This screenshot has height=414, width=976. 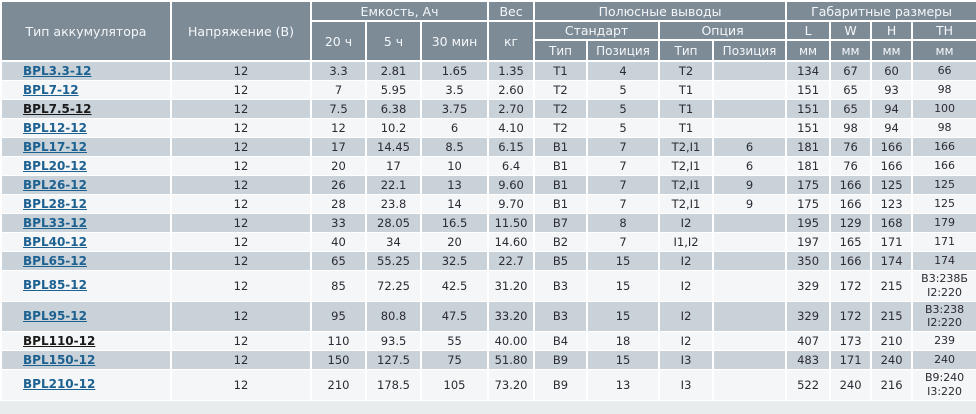 What do you see at coordinates (562, 261) in the screenshot?
I see `cell-standard-type: B5` at bounding box center [562, 261].